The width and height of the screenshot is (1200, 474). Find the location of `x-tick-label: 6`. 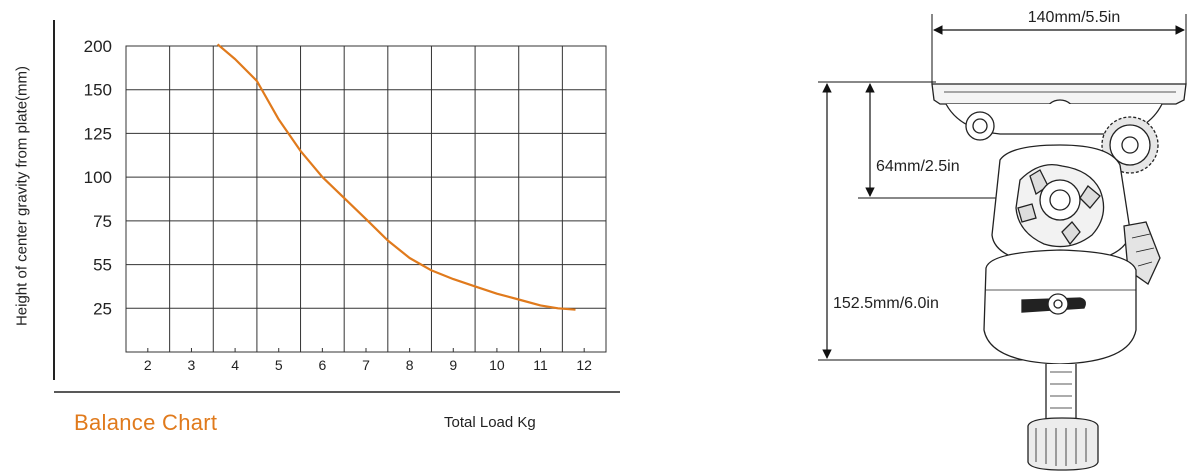

x-tick-label: 6 is located at coordinates (322, 365).